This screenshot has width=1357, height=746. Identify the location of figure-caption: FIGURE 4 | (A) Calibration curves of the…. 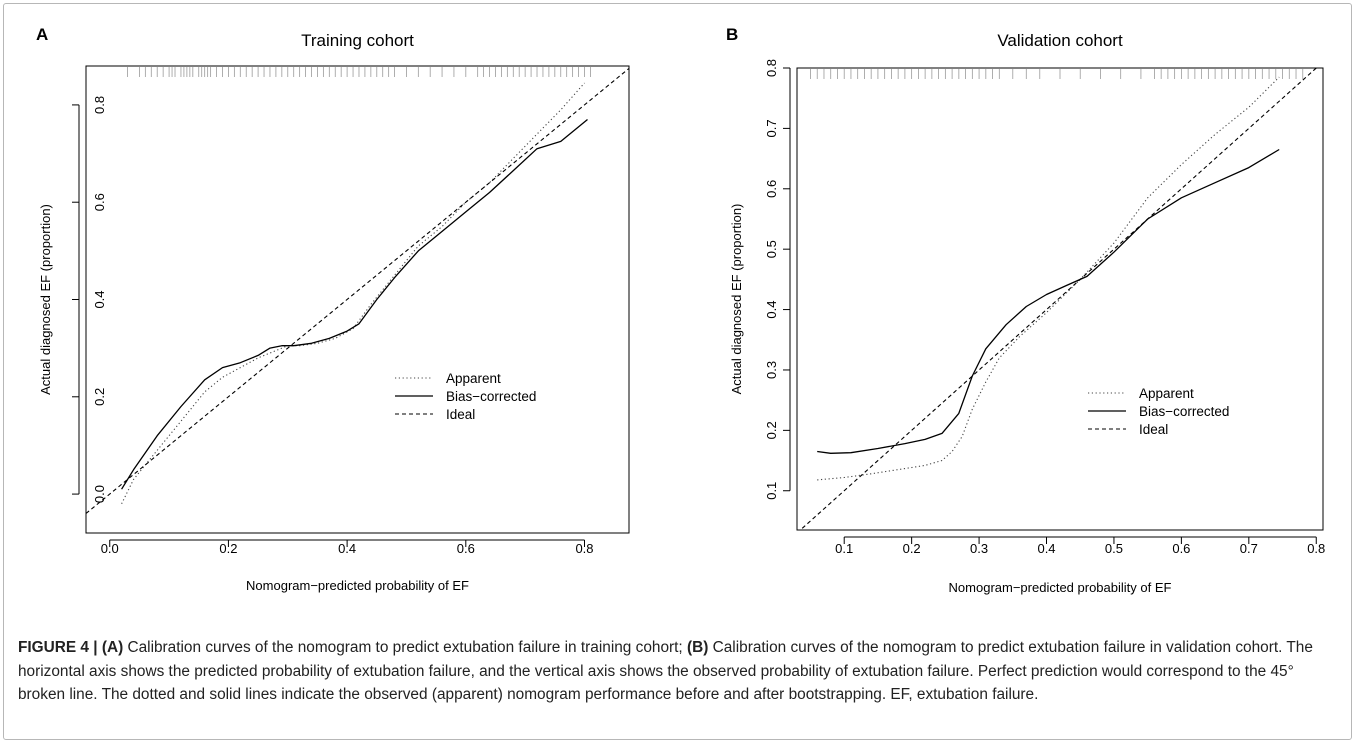
(678, 671).